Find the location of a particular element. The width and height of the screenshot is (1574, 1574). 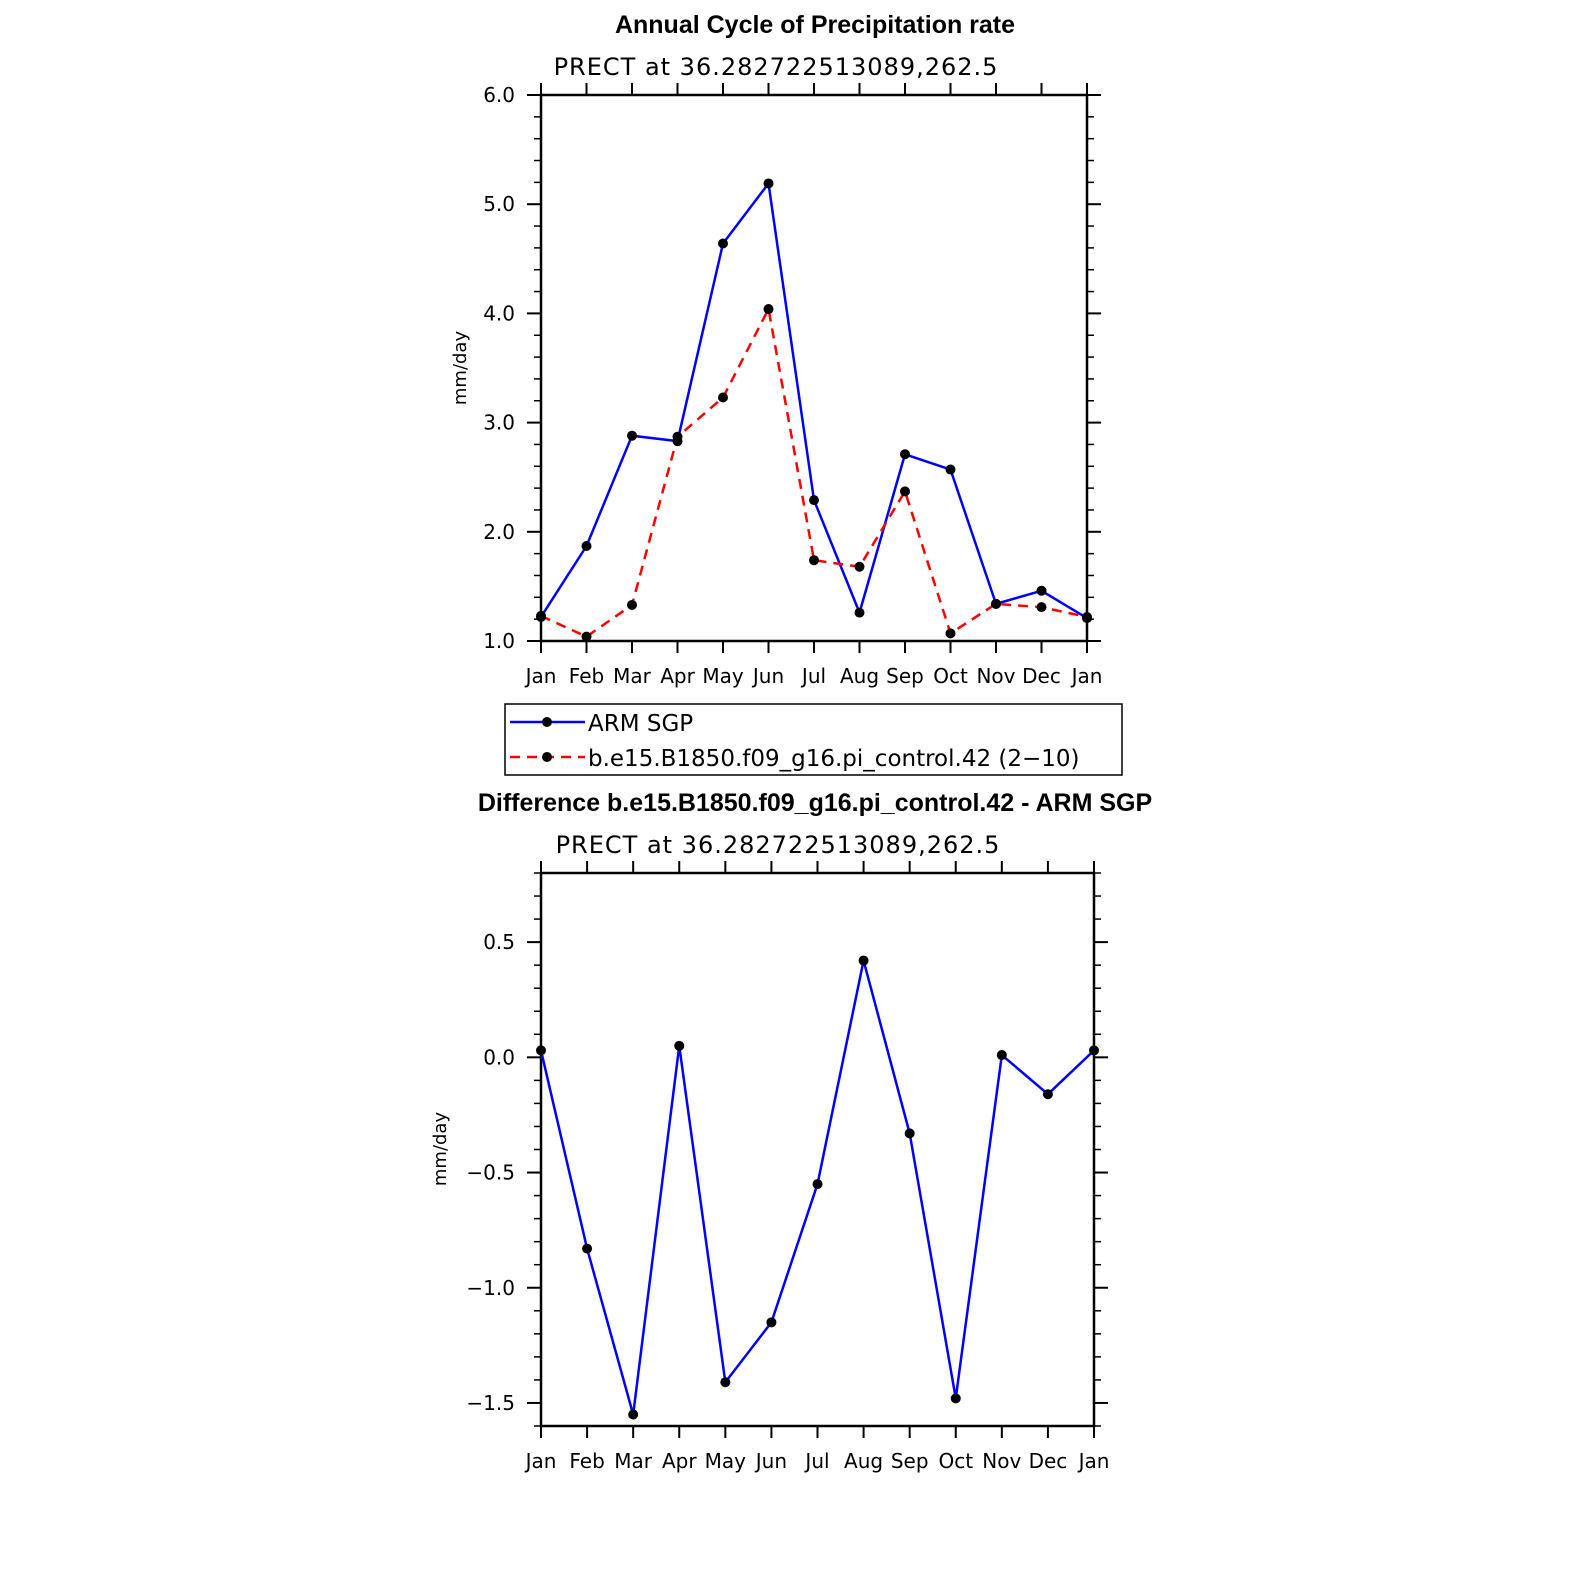

series-lines is located at coordinates (813, 410).